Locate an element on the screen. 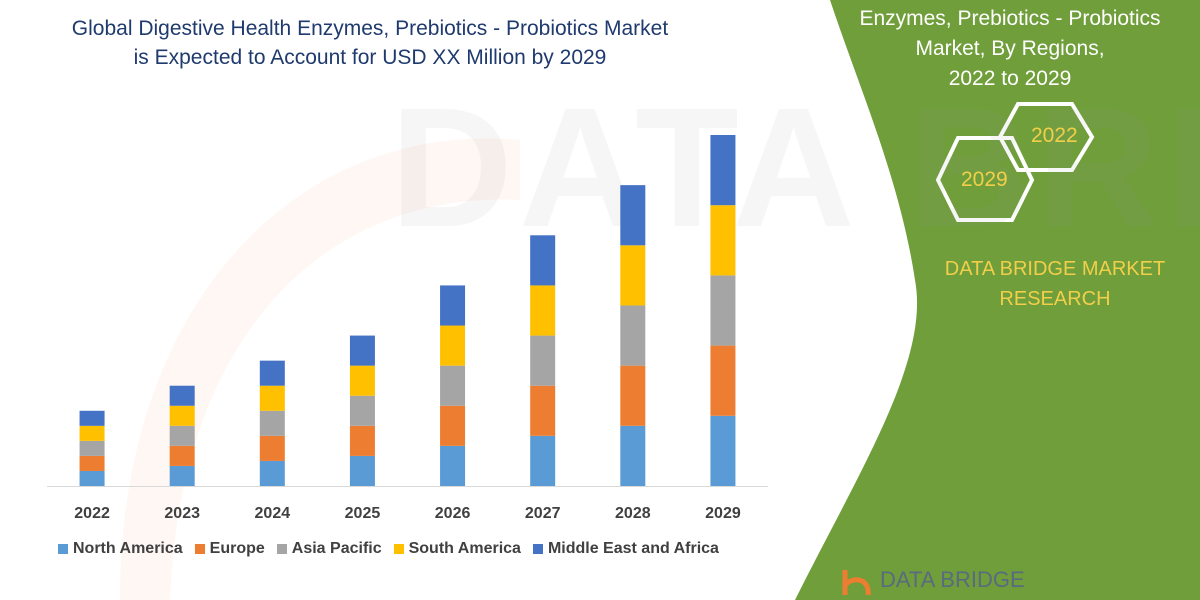 The height and width of the screenshot is (600, 1200). bar-segment-2023-europe is located at coordinates (182, 455).